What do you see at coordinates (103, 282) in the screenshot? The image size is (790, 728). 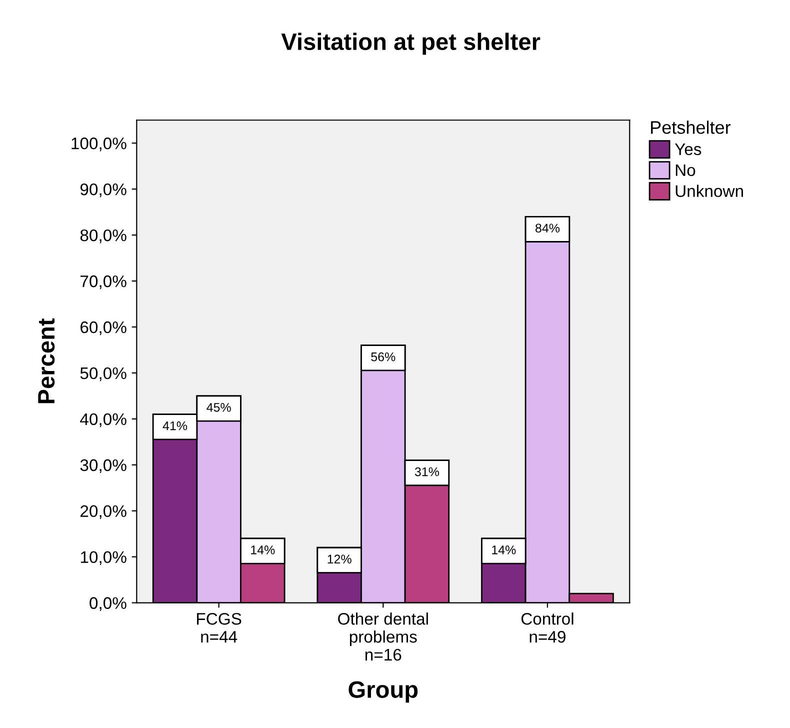 I see `y-tick-label: 70,0%` at bounding box center [103, 282].